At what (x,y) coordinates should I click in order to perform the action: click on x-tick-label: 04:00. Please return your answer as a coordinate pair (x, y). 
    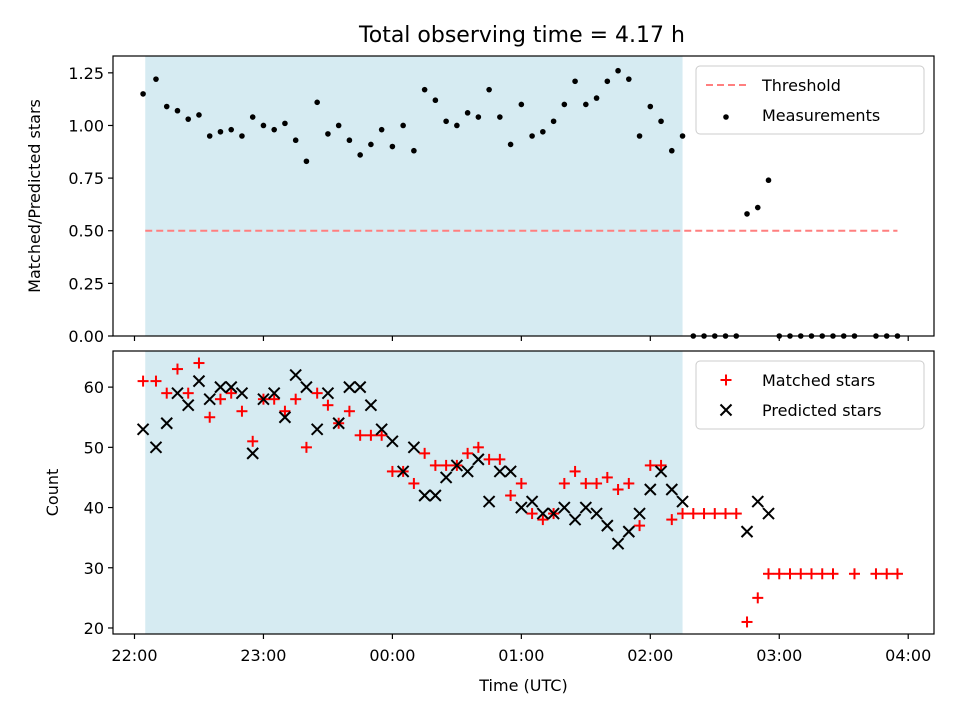
    Looking at the image, I should click on (908, 655).